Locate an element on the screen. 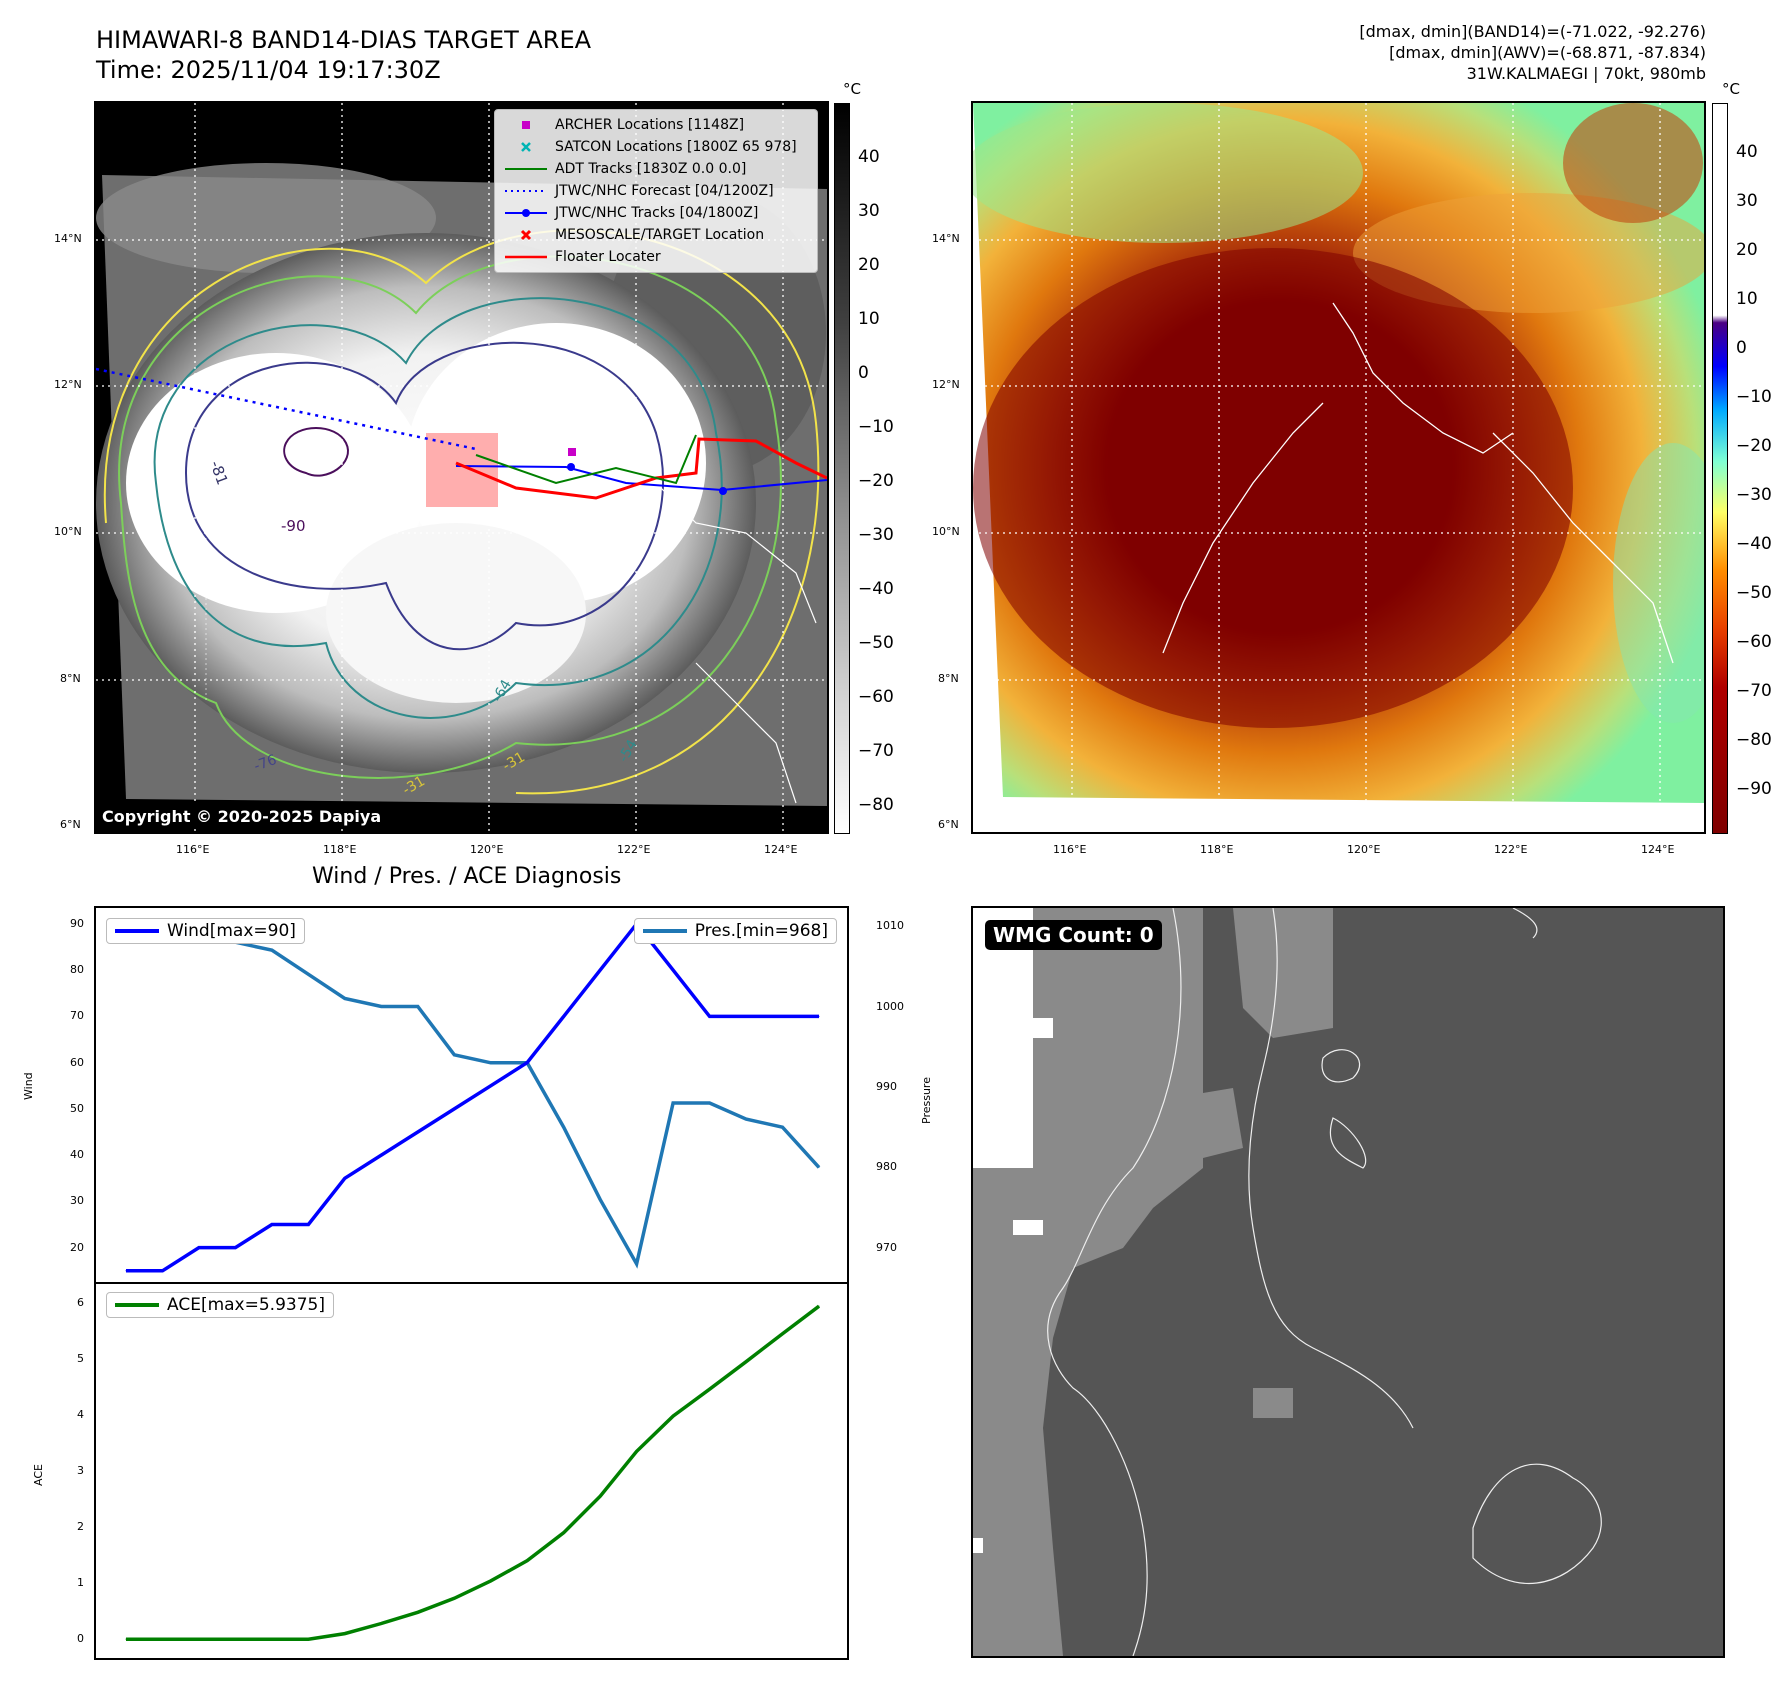  pressure-legend-line is located at coordinates (664, 931).